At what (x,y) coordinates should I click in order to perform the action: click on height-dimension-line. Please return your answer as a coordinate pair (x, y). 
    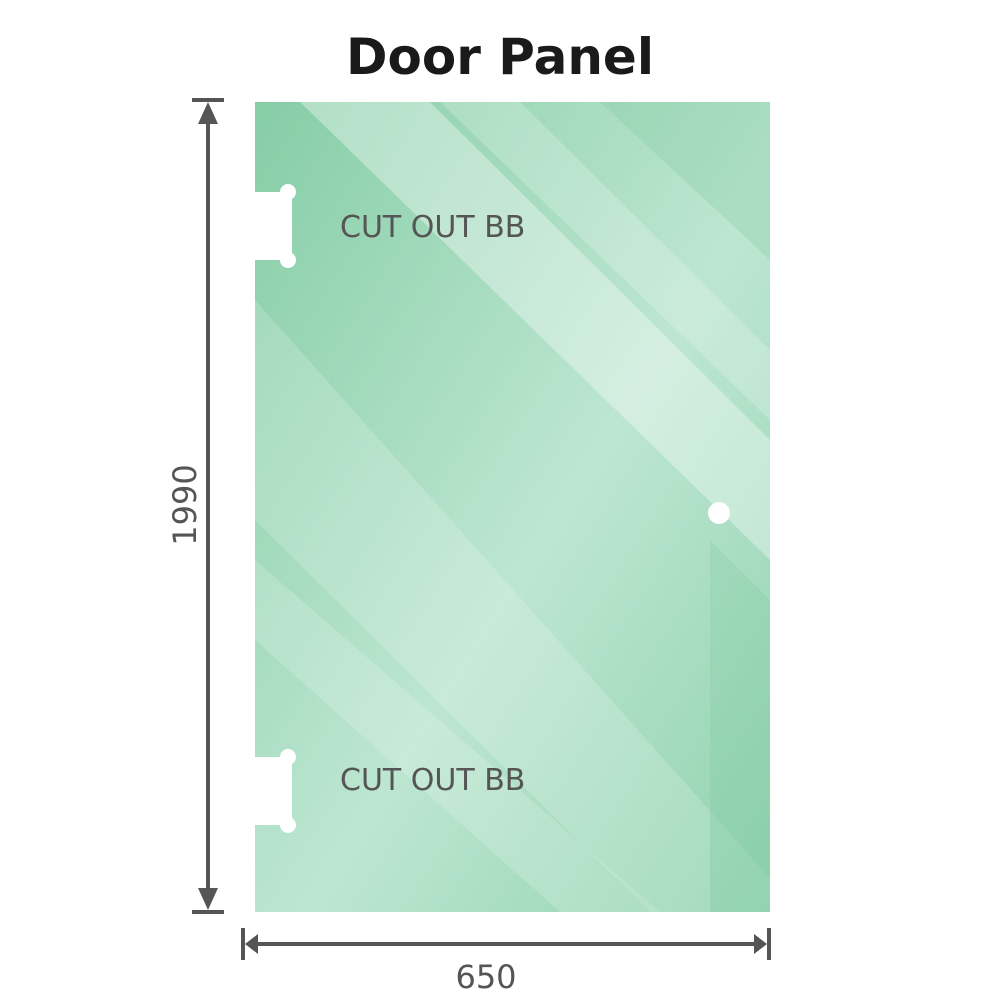
    Looking at the image, I should click on (208, 506).